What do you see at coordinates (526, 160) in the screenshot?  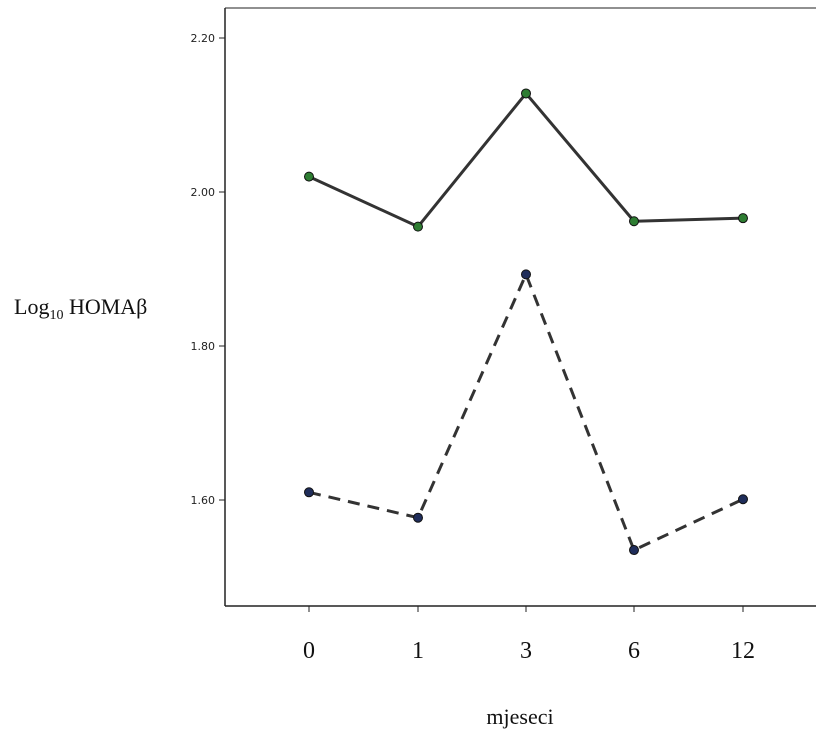 I see `series-line` at bounding box center [526, 160].